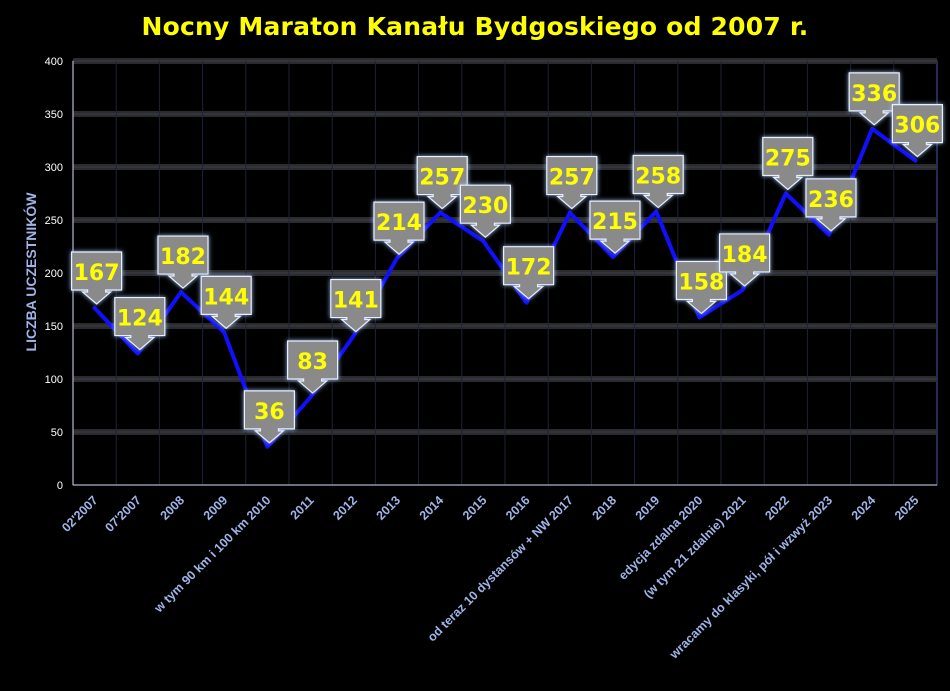 The height and width of the screenshot is (691, 950). What do you see at coordinates (658, 177) in the screenshot?
I see `data-label: 258` at bounding box center [658, 177].